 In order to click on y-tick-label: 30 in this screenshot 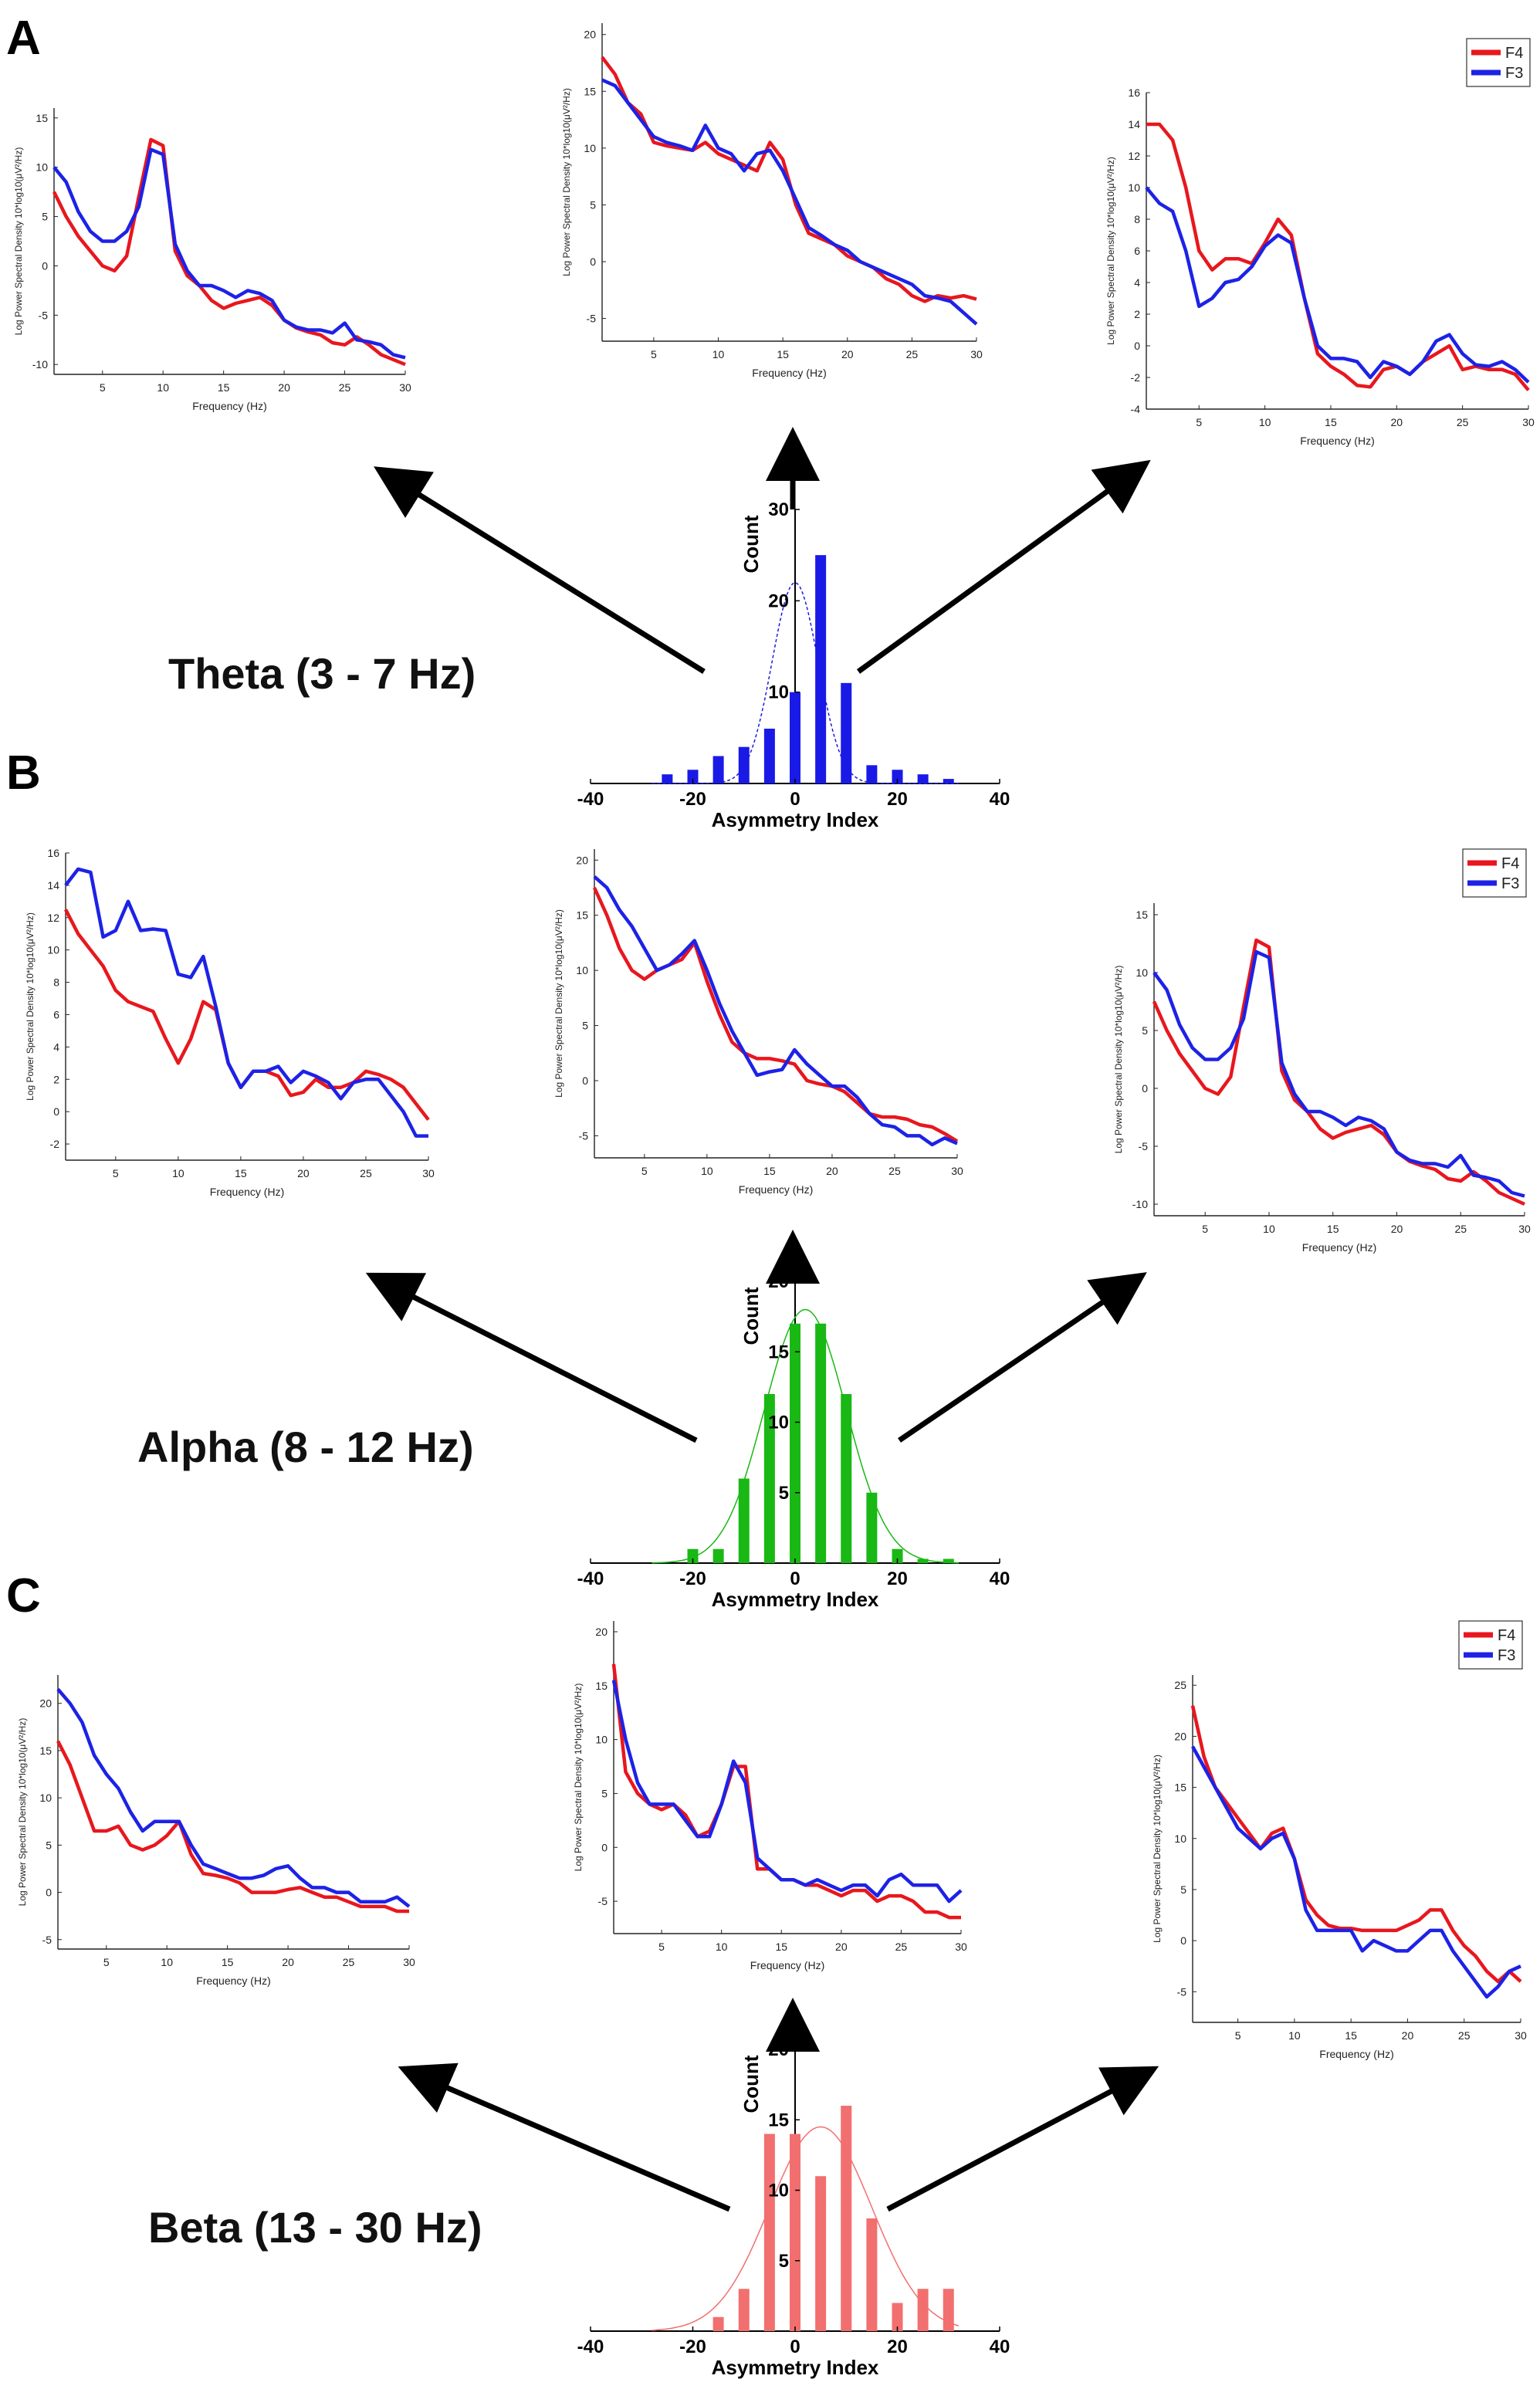, I will do `click(778, 510)`.